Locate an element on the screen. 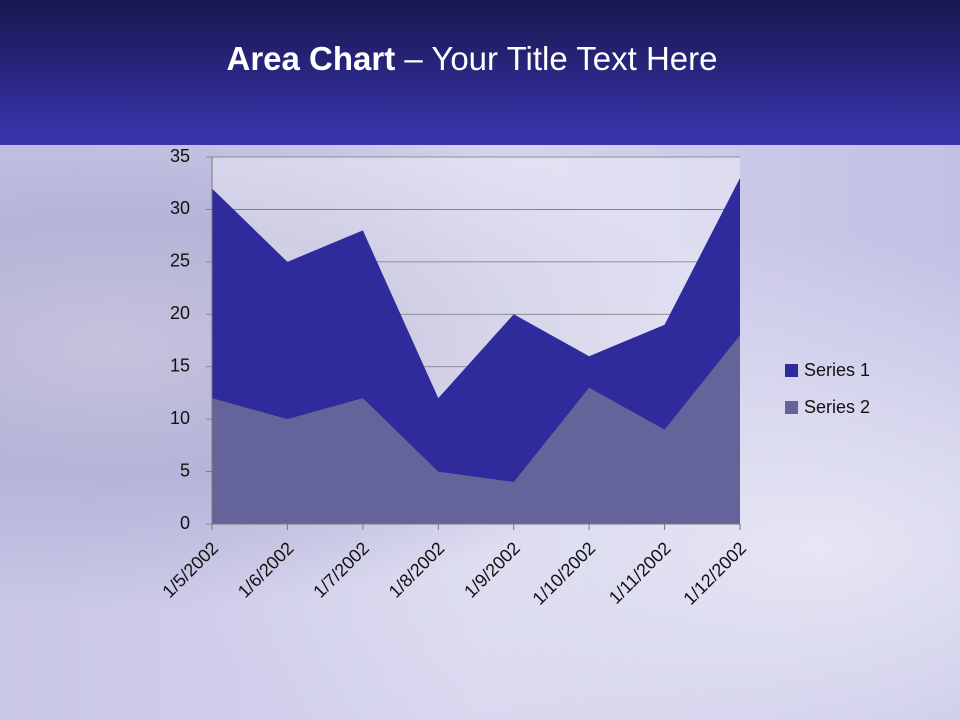 The width and height of the screenshot is (960, 720). y-tick-label: 25 is located at coordinates (180, 261).